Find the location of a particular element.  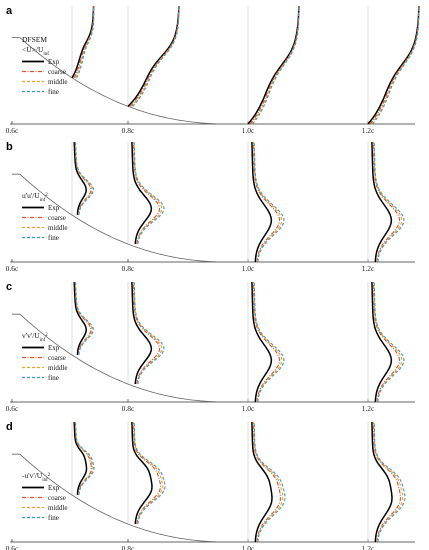

legend-quantity: u'u'/Uinf2 is located at coordinates (35, 197).